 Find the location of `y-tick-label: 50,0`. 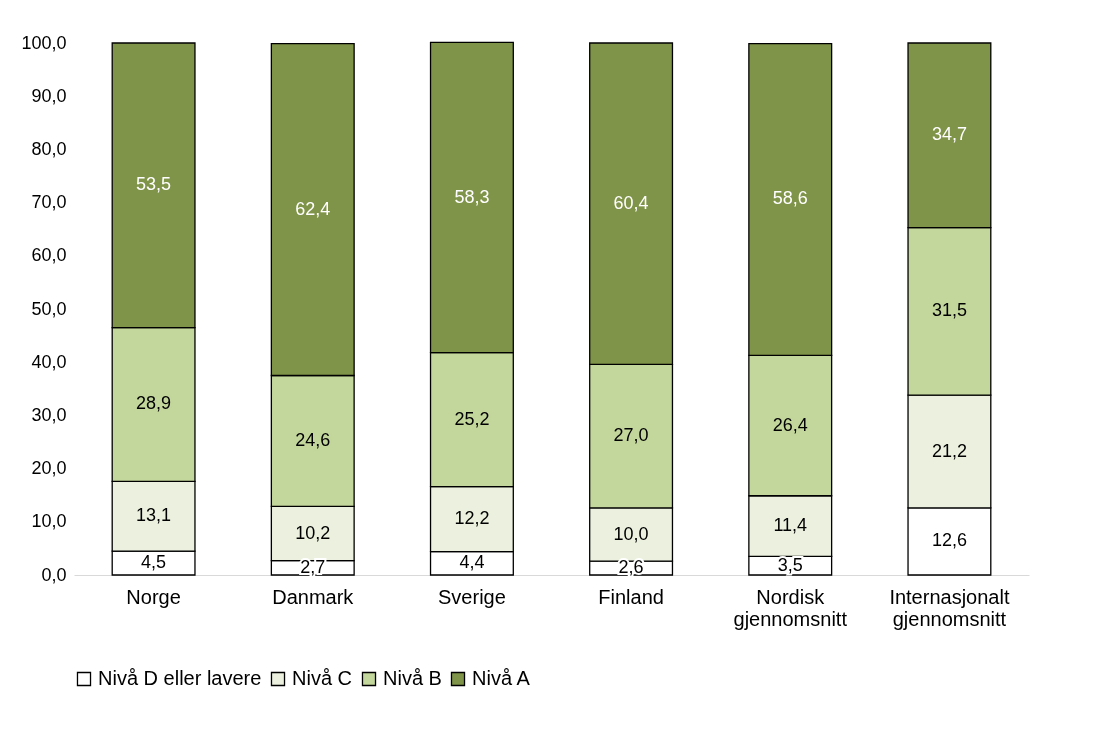

y-tick-label: 50,0 is located at coordinates (49, 308).